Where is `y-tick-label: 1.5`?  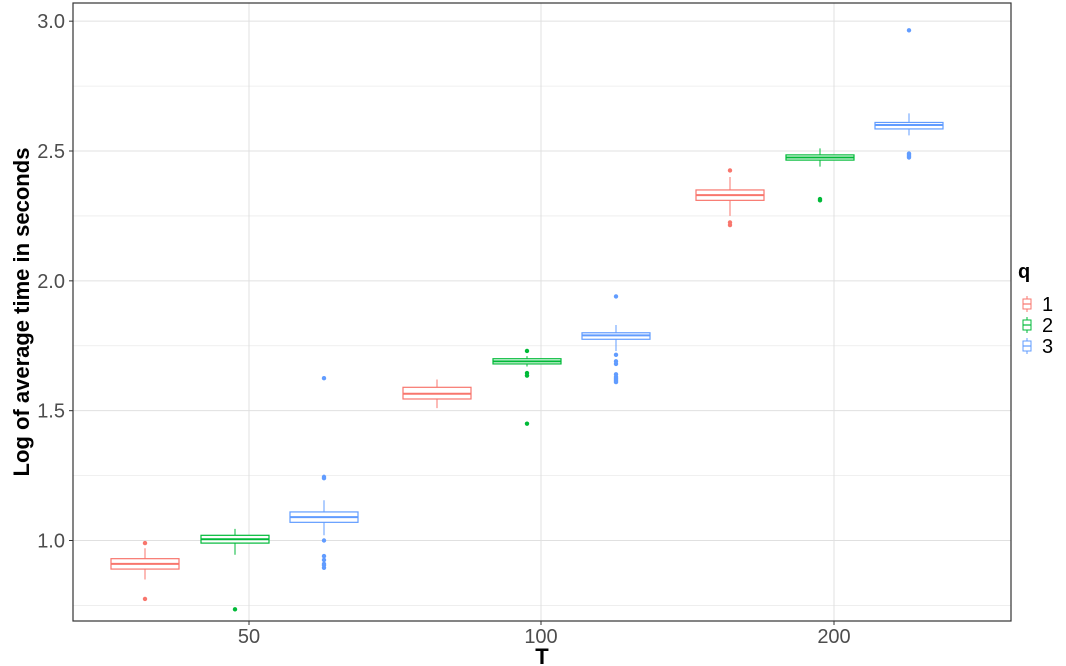
y-tick-label: 1.5 is located at coordinates (51, 412).